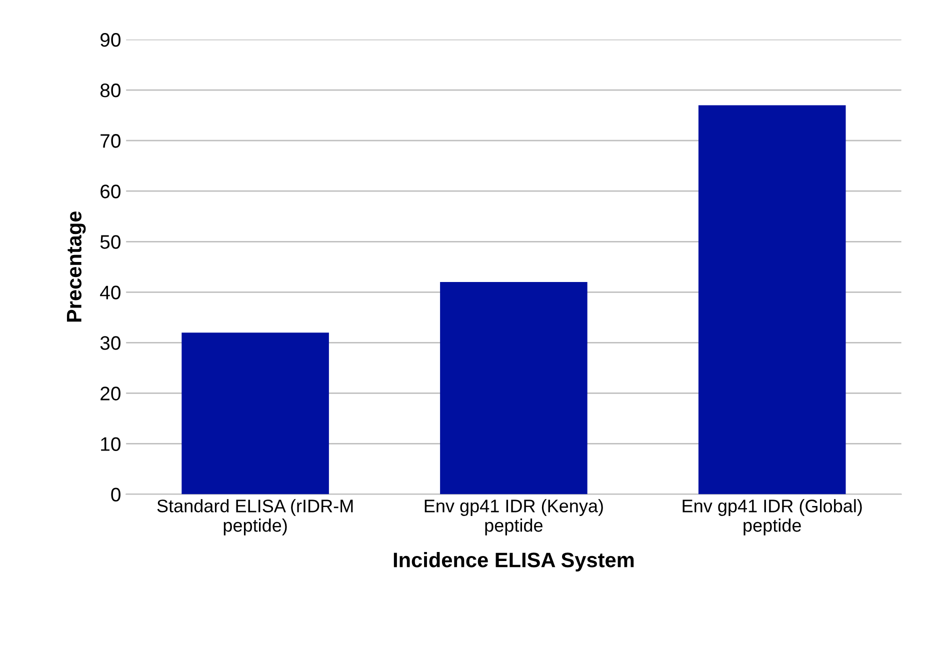  What do you see at coordinates (110, 91) in the screenshot?
I see `y-tick-label: 80` at bounding box center [110, 91].